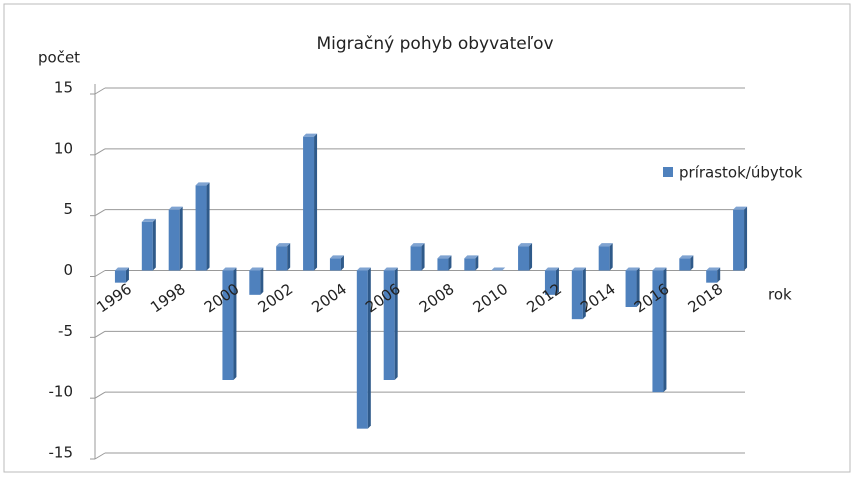 The image size is (855, 478). I want to click on y-tick-label: -10, so click(61, 392).